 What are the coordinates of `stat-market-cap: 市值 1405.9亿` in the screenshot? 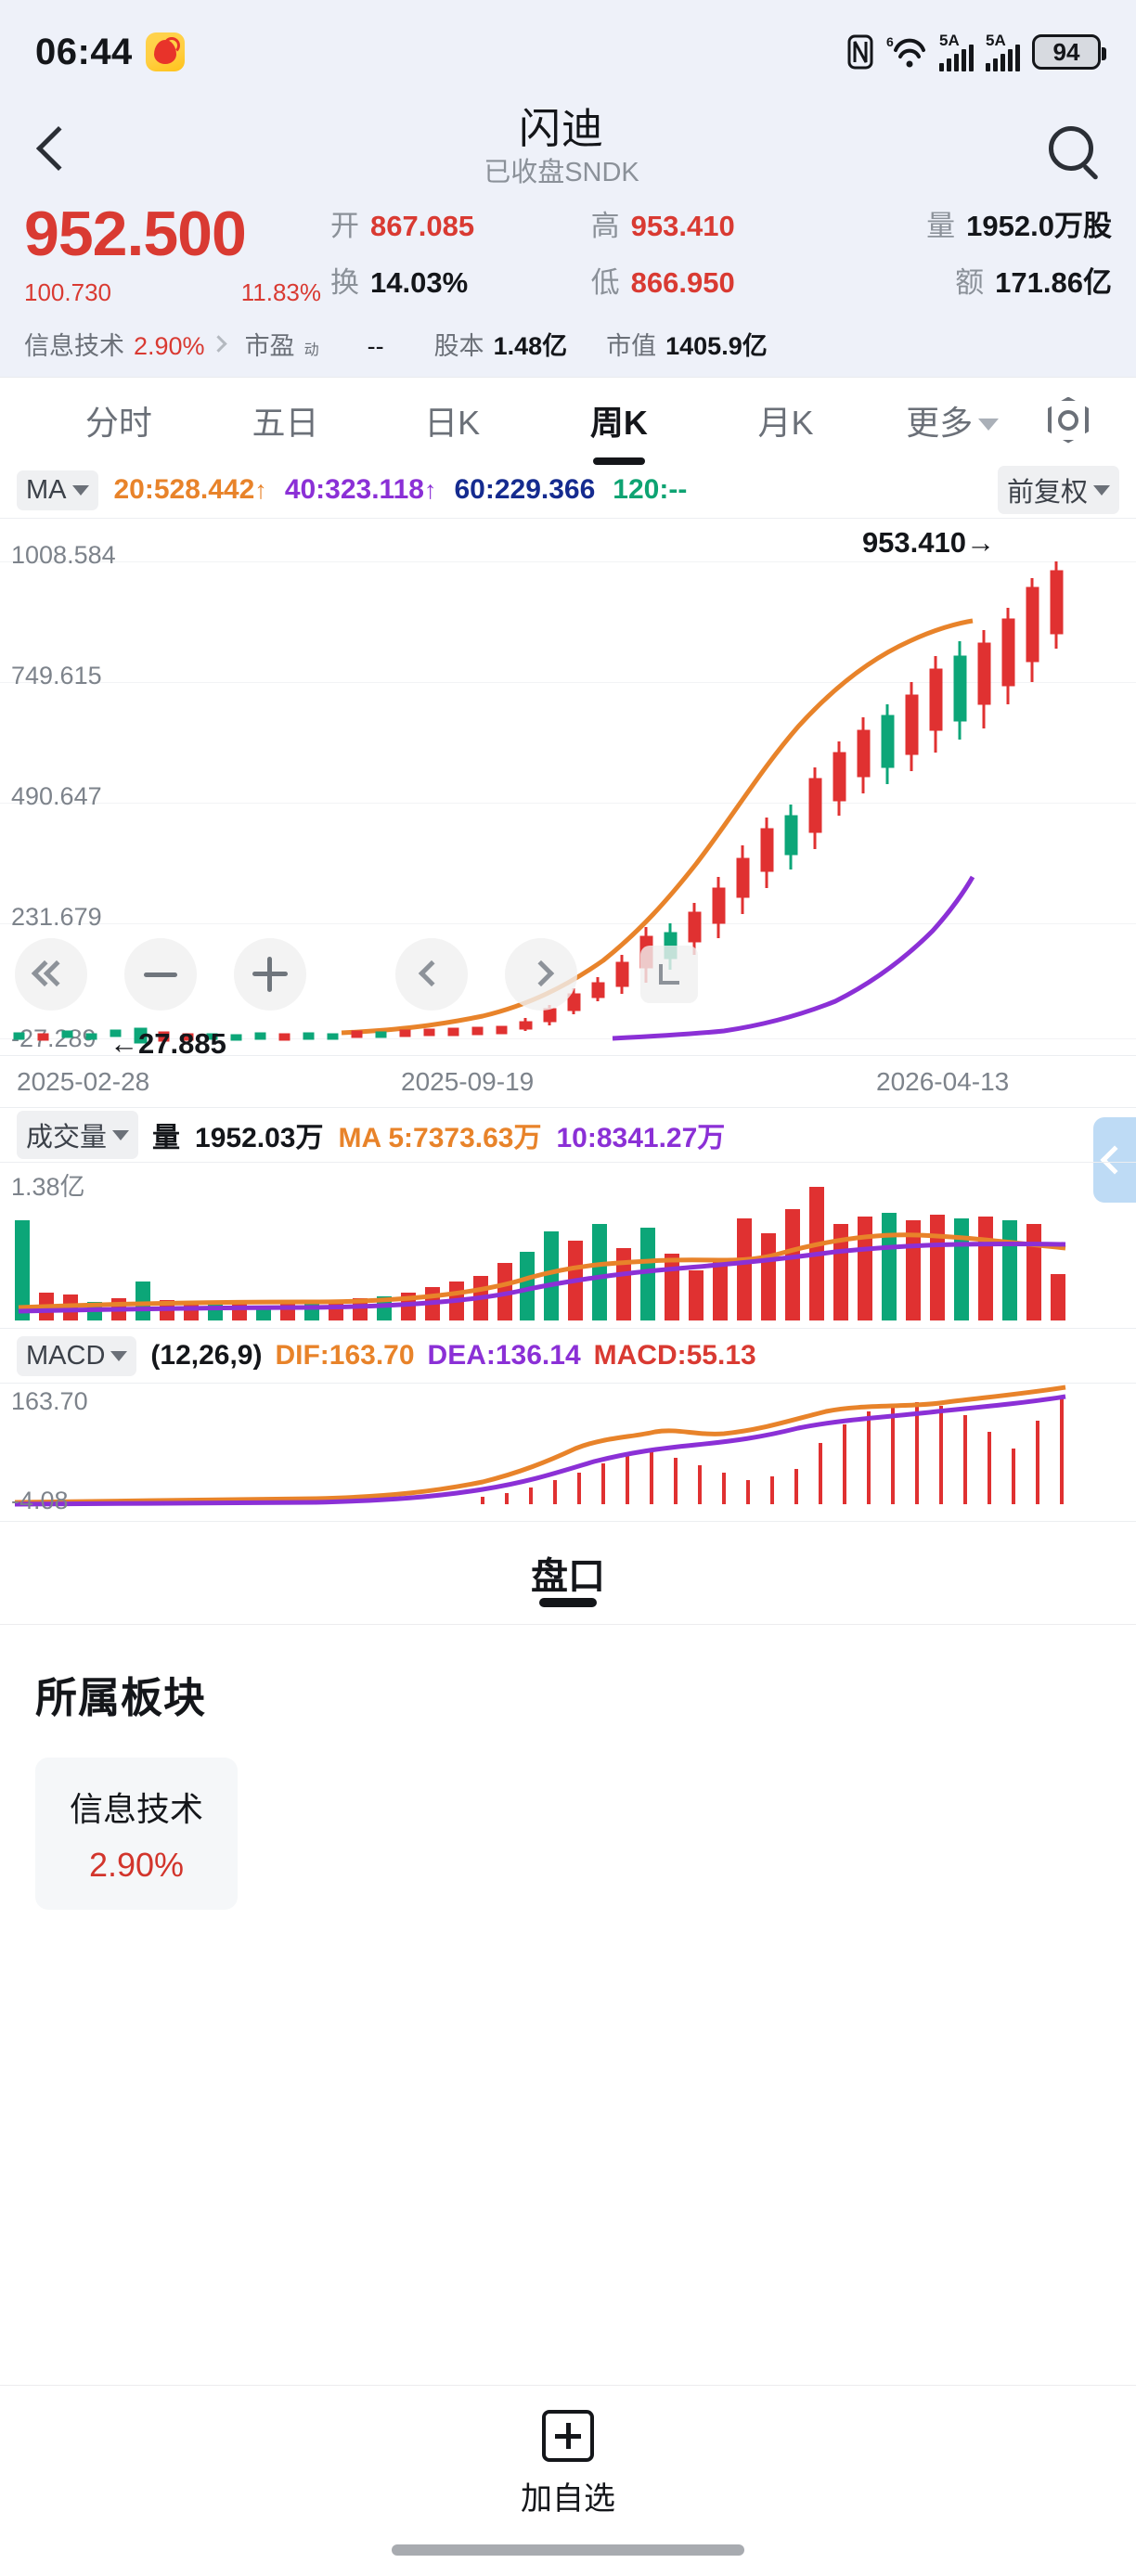 It's located at (687, 344).